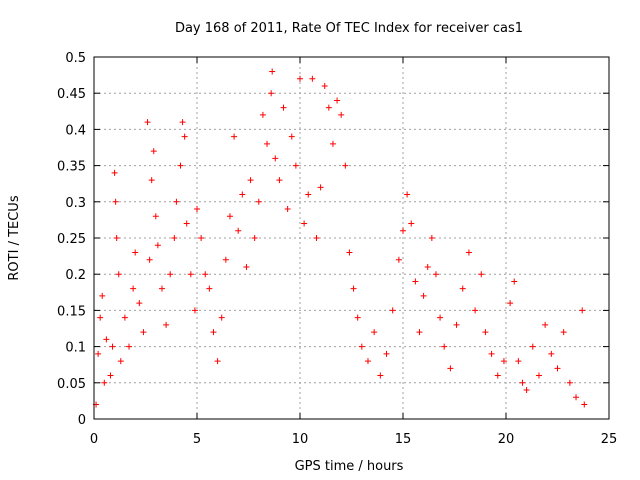  Describe the element at coordinates (197, 439) in the screenshot. I see `x-tick-label: 5` at that location.